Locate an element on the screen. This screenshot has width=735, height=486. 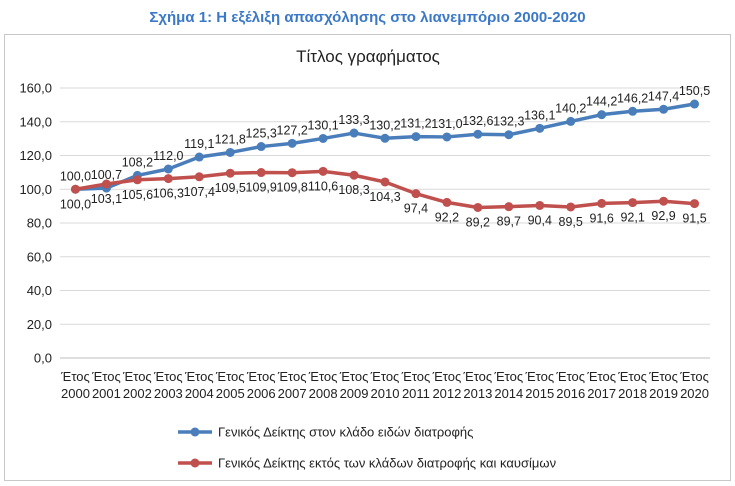
data-label: 89,7 is located at coordinates (509, 222).